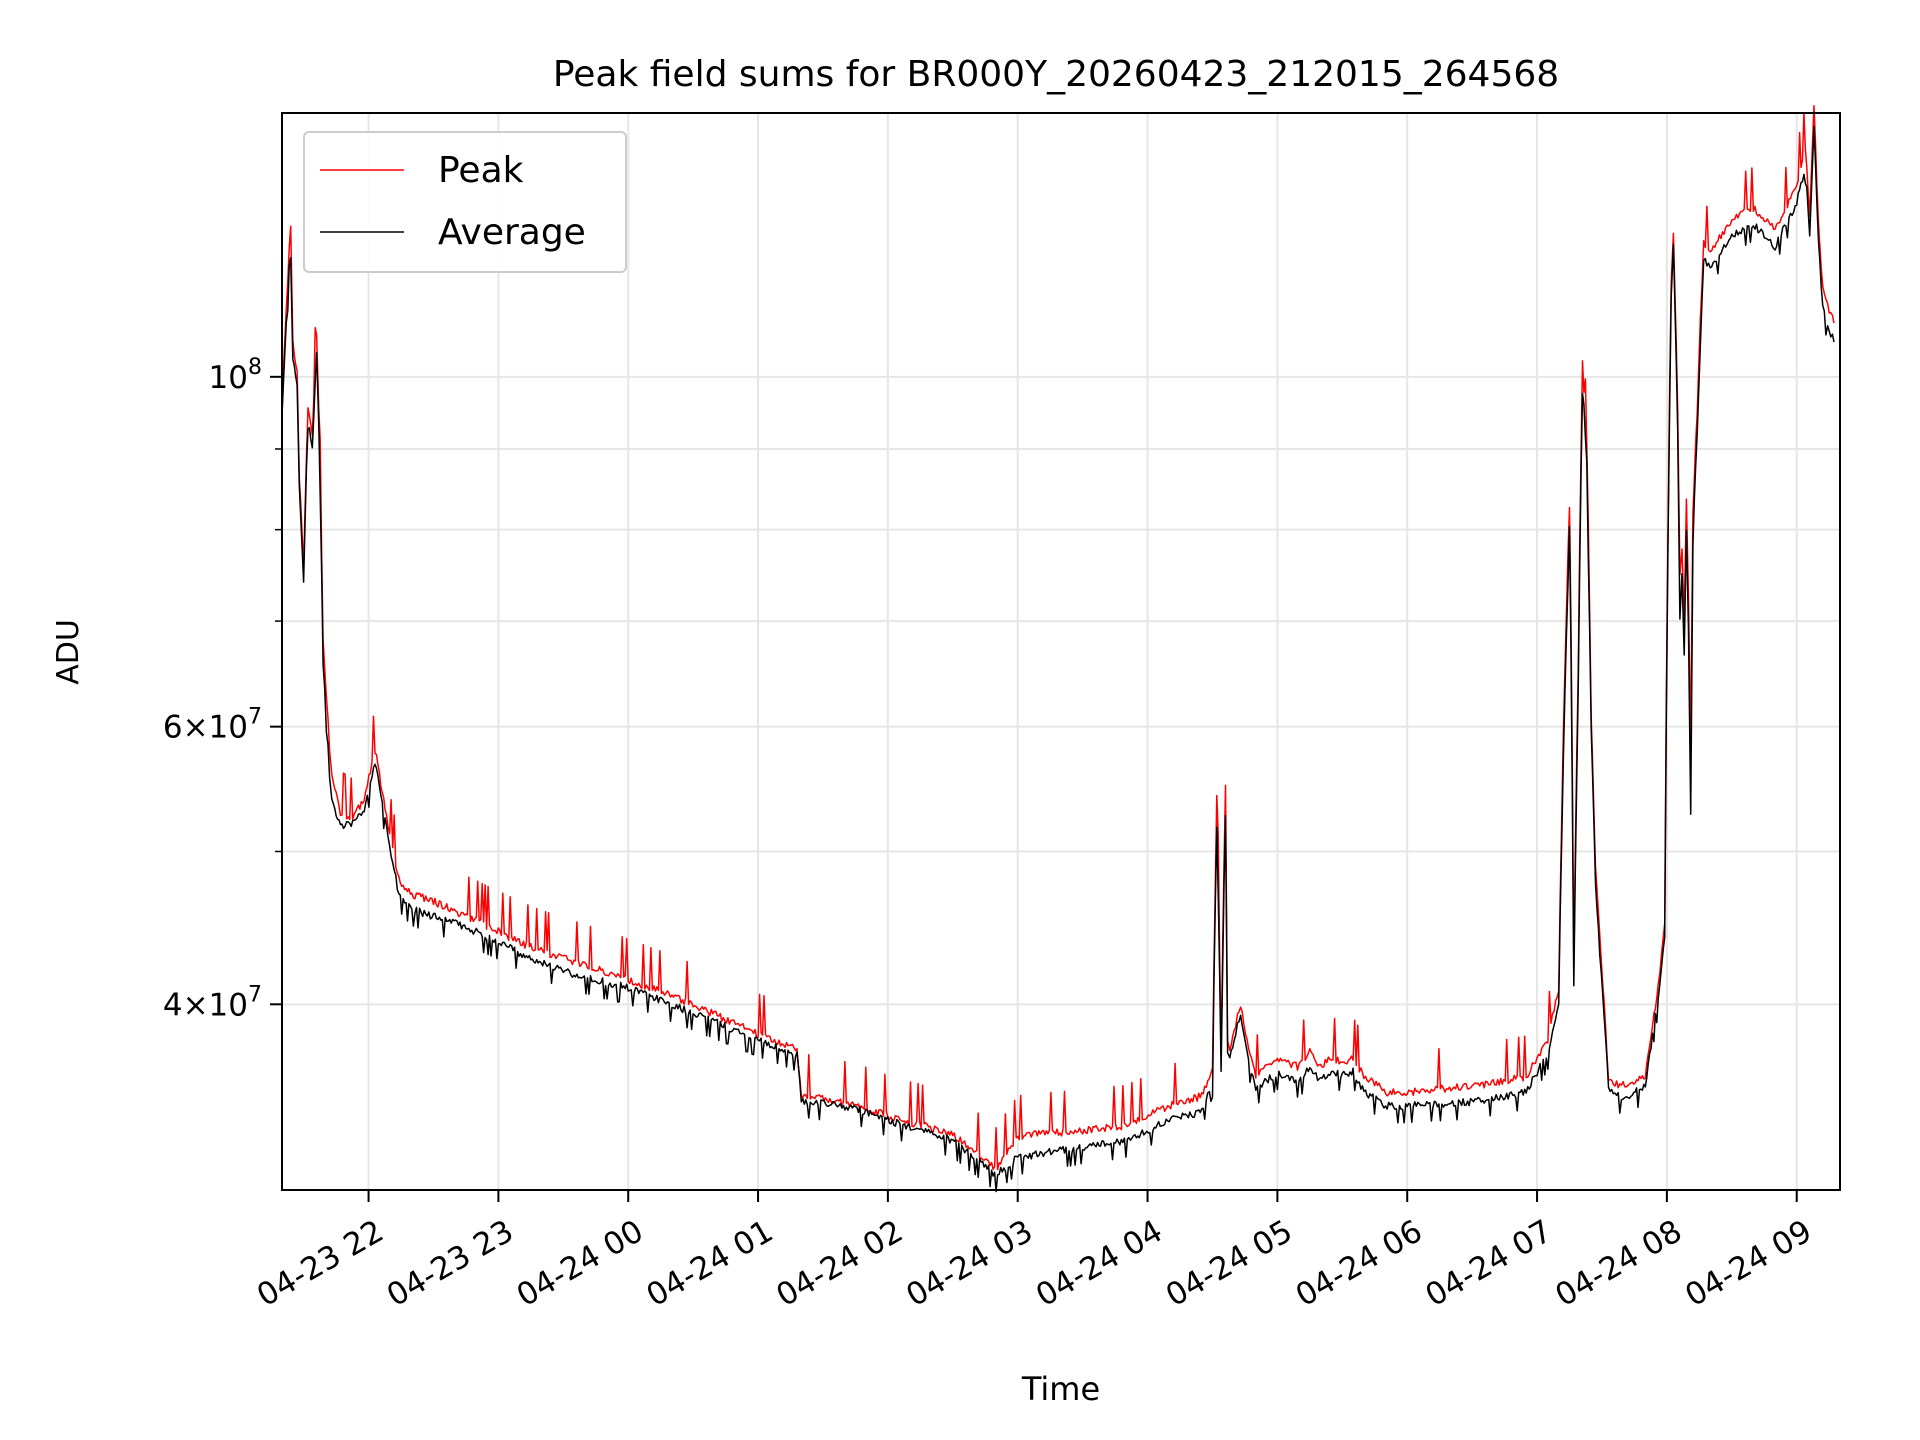 This screenshot has height=1440, width=1920. Describe the element at coordinates (1060, 1389) in the screenshot. I see `x-axis-label: Time` at that location.